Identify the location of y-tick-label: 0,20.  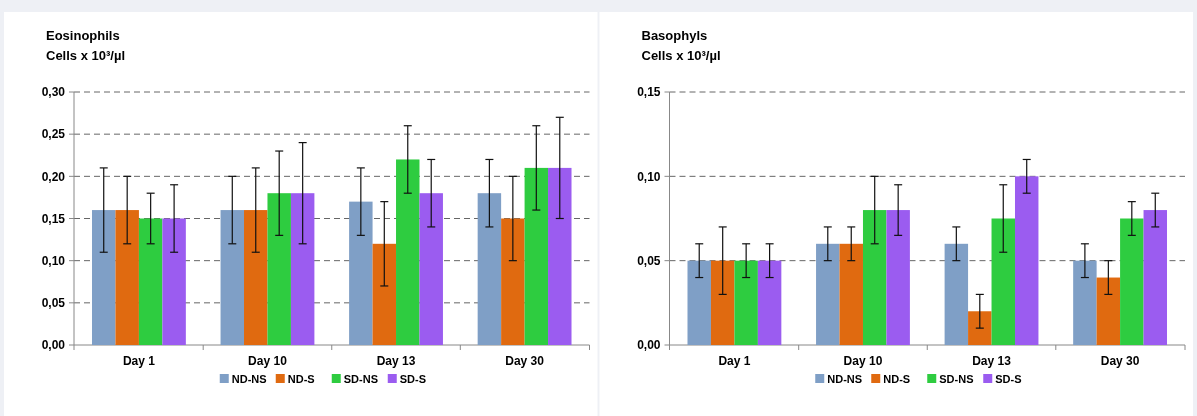
(53, 176).